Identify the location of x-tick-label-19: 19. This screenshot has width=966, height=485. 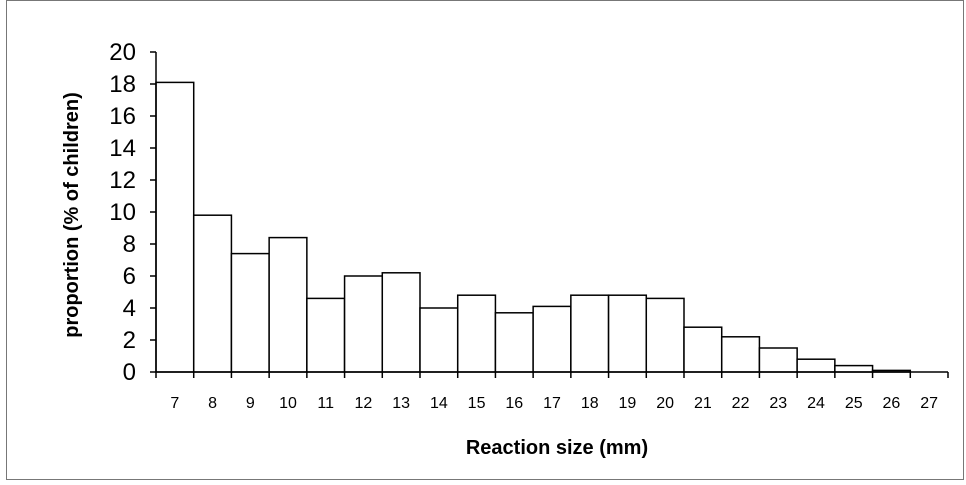
(628, 403).